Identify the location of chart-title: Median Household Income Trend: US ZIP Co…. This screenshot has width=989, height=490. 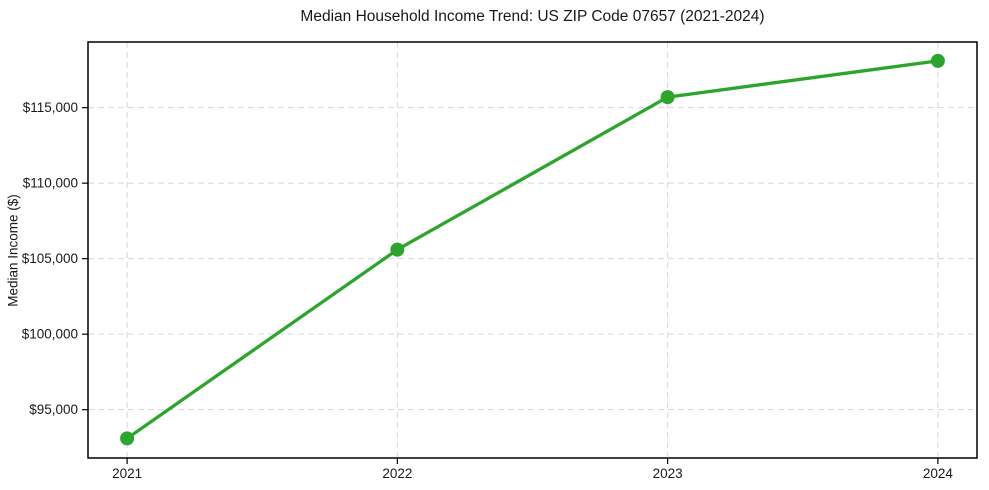
(532, 16).